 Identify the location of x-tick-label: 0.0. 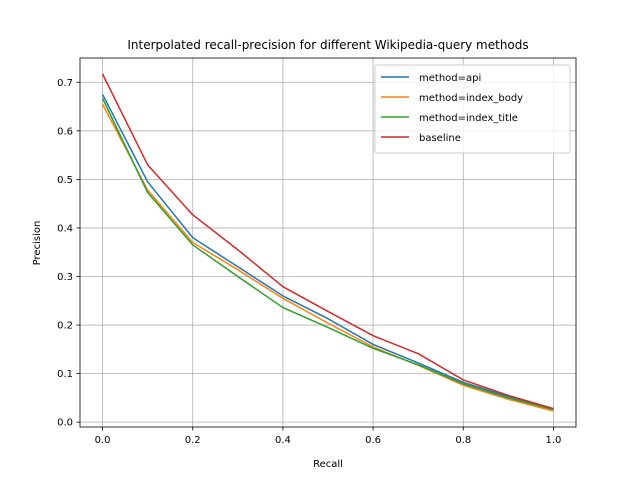
(103, 440).